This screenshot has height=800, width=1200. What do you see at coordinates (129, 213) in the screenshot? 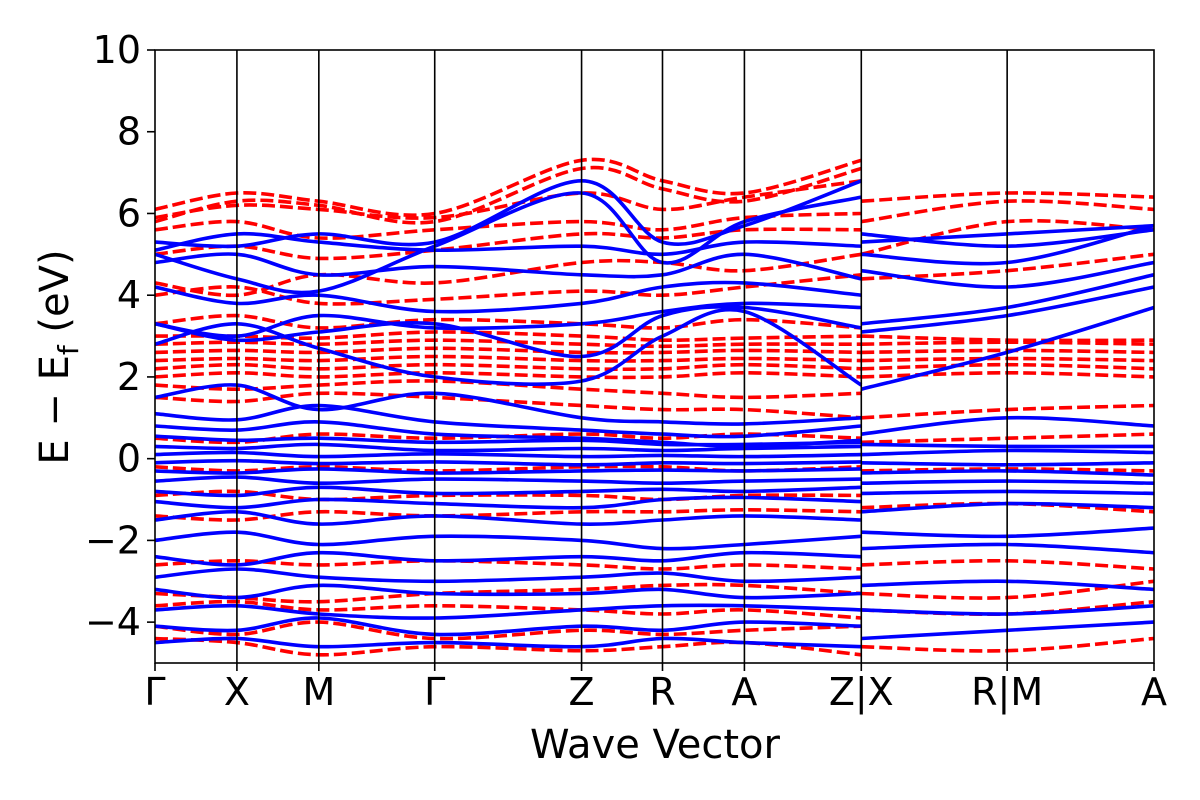
I see `y-tick-label: 6` at bounding box center [129, 213].